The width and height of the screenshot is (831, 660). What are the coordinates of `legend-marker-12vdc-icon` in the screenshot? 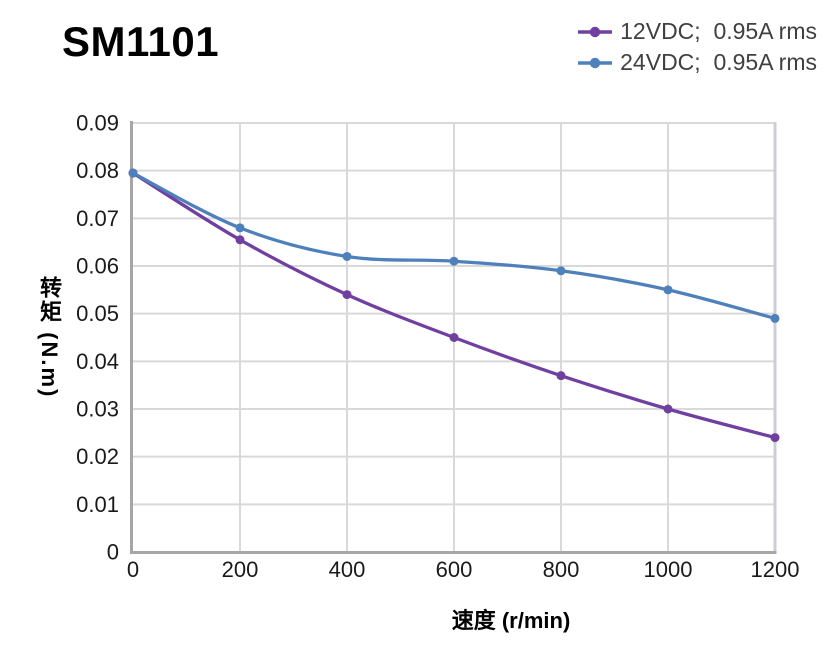 It's located at (595, 31).